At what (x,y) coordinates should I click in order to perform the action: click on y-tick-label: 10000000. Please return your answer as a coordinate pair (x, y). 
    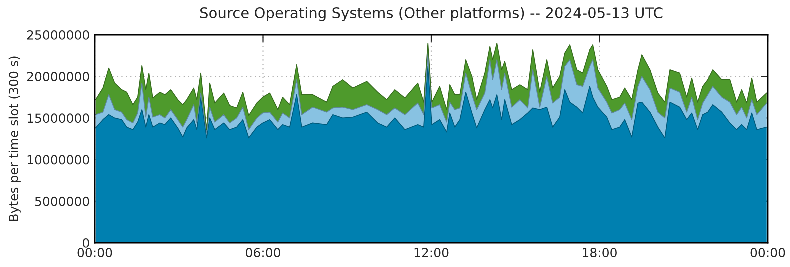
    Looking at the image, I should click on (59, 160).